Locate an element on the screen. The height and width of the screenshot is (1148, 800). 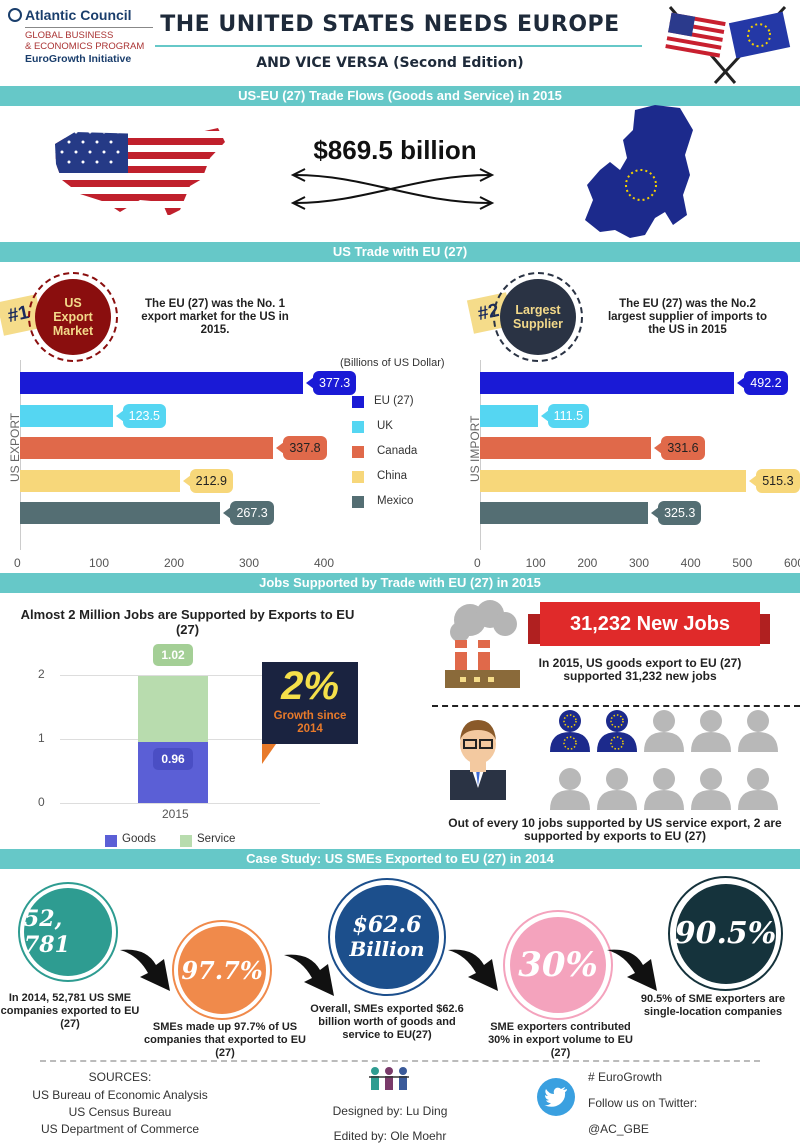
jobs-chart-area: 0 1 2 0.96 1.02 2015 Goods Service is located at coordinates (175, 745).